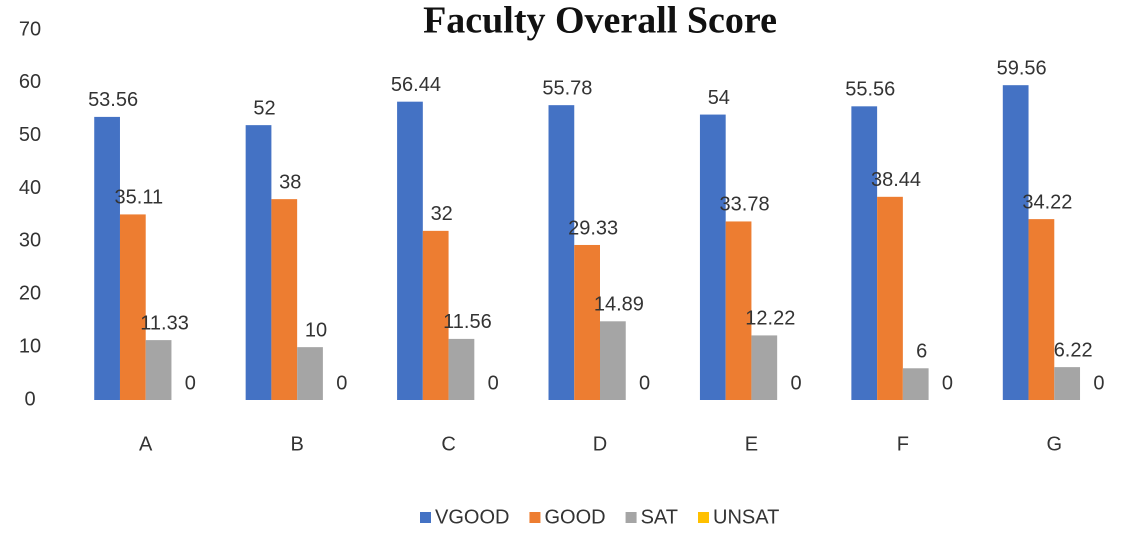 This screenshot has width=1142, height=548. Describe the element at coordinates (416, 85) in the screenshot. I see `data-label: 56.44` at that location.